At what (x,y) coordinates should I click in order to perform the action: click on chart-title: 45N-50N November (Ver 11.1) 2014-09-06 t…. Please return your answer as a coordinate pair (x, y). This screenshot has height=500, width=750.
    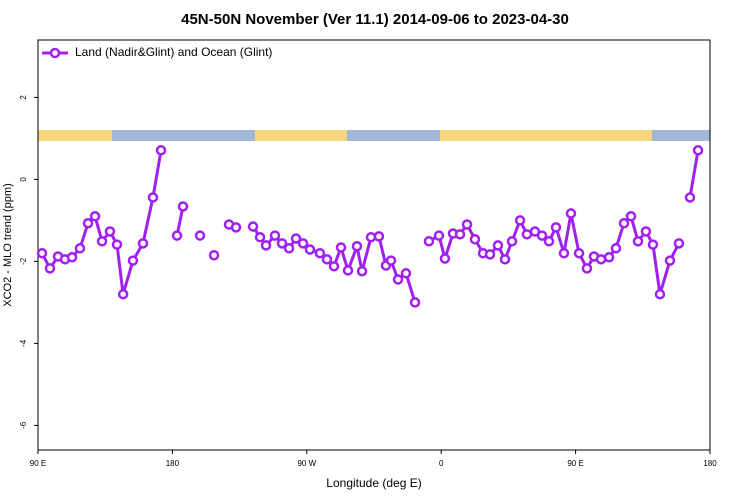
    Looking at the image, I should click on (375, 19).